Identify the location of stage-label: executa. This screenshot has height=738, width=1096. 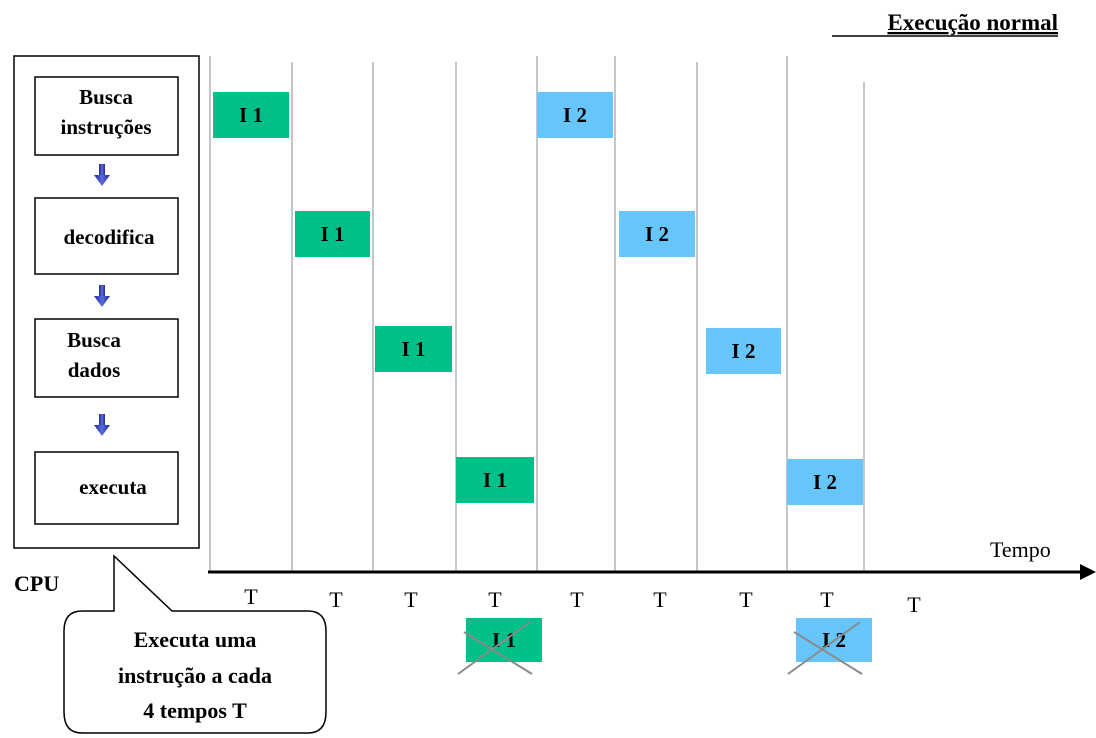
(113, 487).